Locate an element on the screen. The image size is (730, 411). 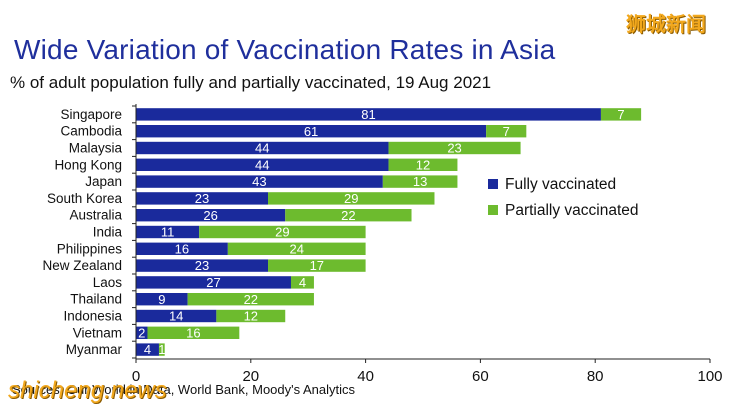
data-label-fully-vaccinated-cambodia: 61 is located at coordinates (311, 131).